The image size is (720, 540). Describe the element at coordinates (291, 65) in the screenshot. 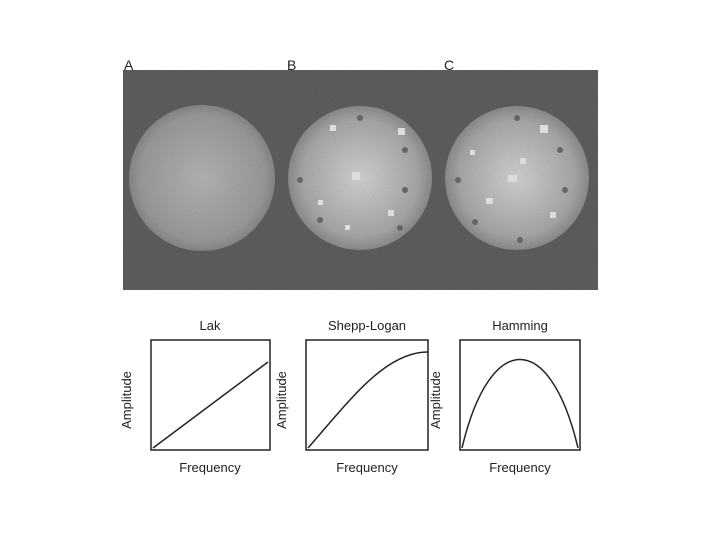

I see `panel-label: B` at that location.